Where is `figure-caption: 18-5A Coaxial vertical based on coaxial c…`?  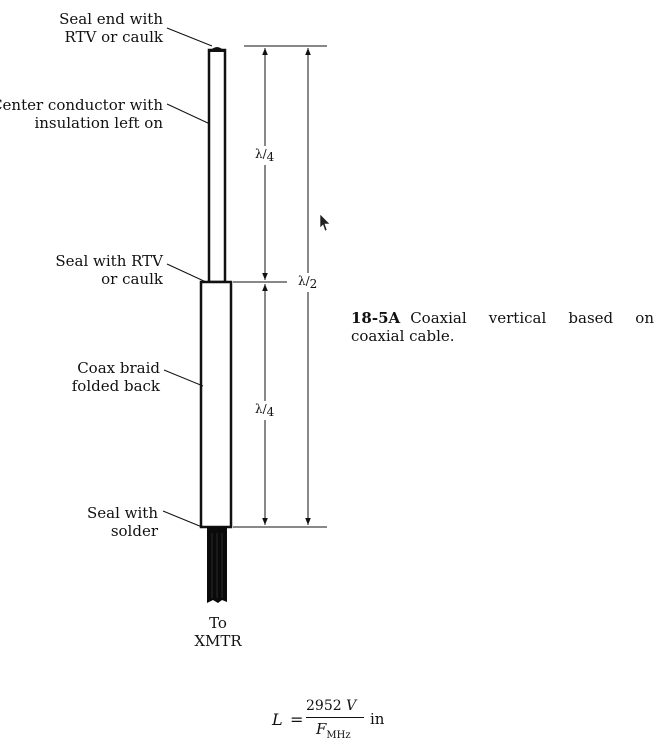 figure-caption: 18-5A Coaxial vertical based on coaxial c… is located at coordinates (502, 327).